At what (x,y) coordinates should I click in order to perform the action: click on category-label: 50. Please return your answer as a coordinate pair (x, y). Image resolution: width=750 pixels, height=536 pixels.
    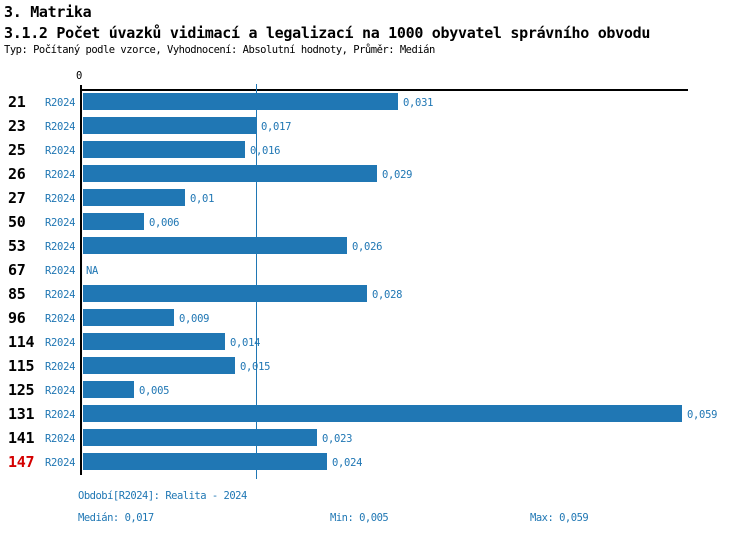
    Looking at the image, I should click on (17, 222).